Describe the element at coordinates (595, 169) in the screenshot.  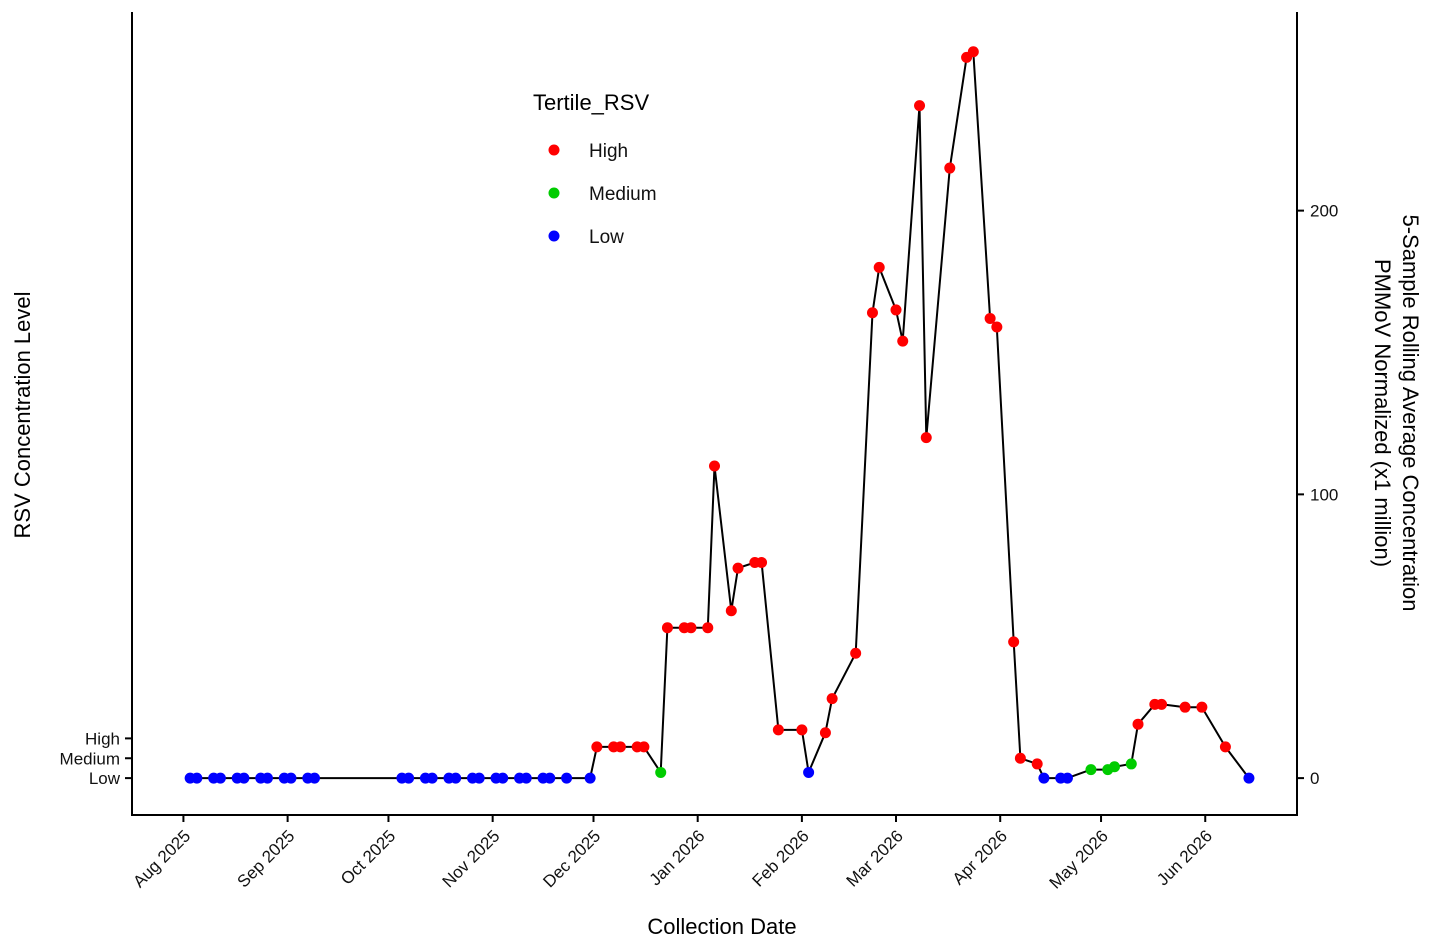
I see `legend: Tertile_RSV High Medium Low` at that location.